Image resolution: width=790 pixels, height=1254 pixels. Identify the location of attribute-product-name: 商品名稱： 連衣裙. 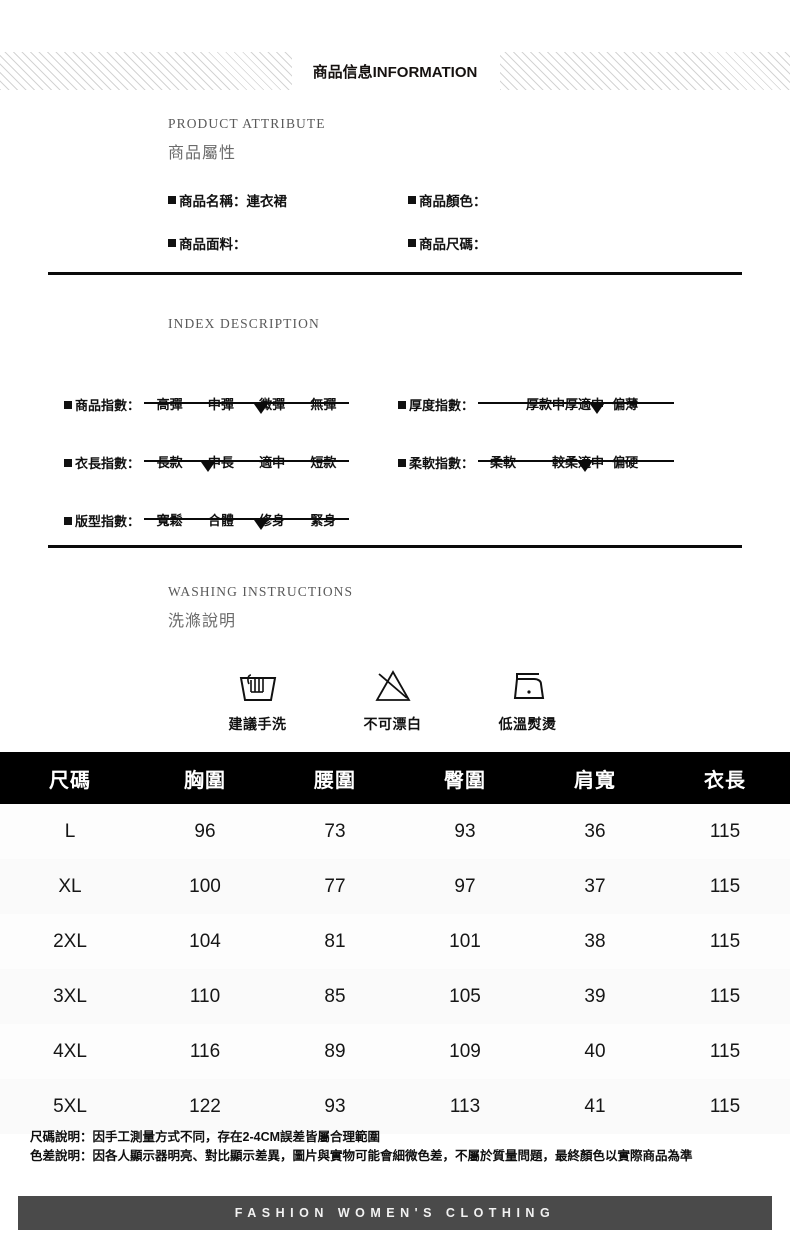
(288, 200).